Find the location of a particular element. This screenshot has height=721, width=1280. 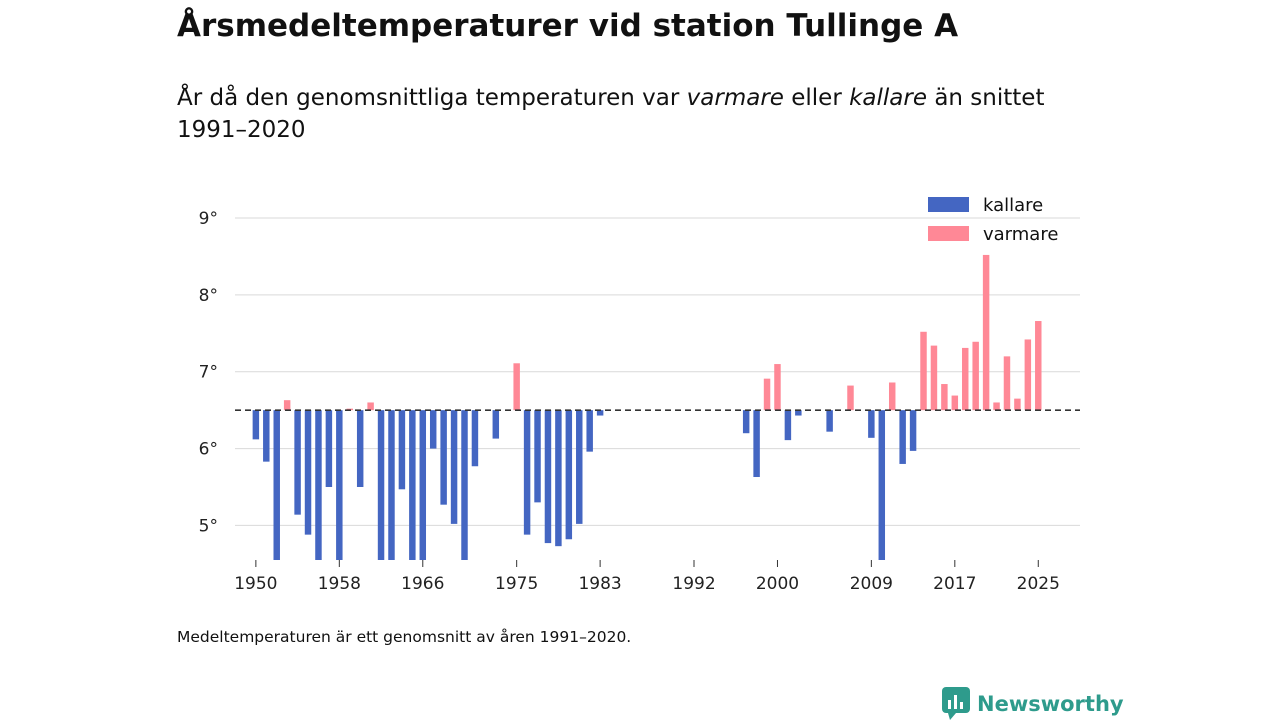

x-axis-ticks: 1950 1958 1966 1975 1983 1992 2000 2009 2017 2025 is located at coordinates (647, 577).